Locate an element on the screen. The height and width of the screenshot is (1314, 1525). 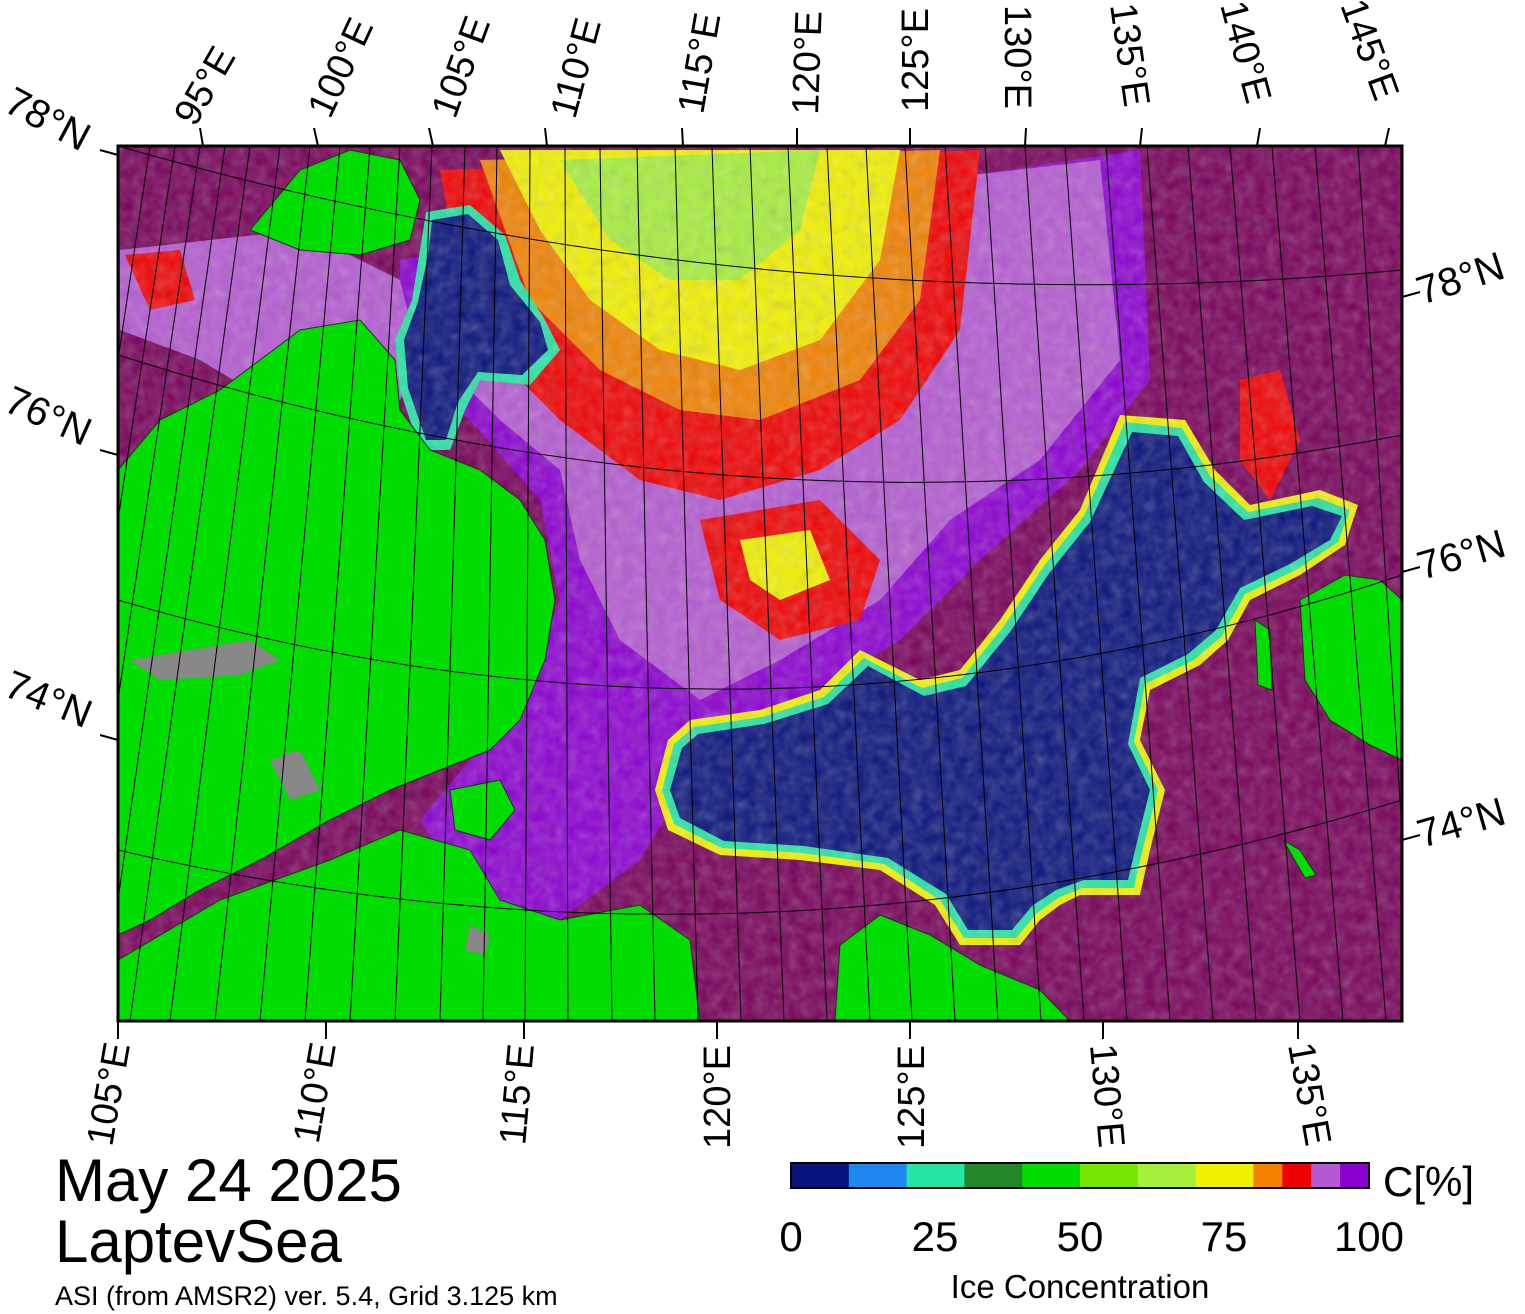
colorbar-frame is located at coordinates (1080, 1175).